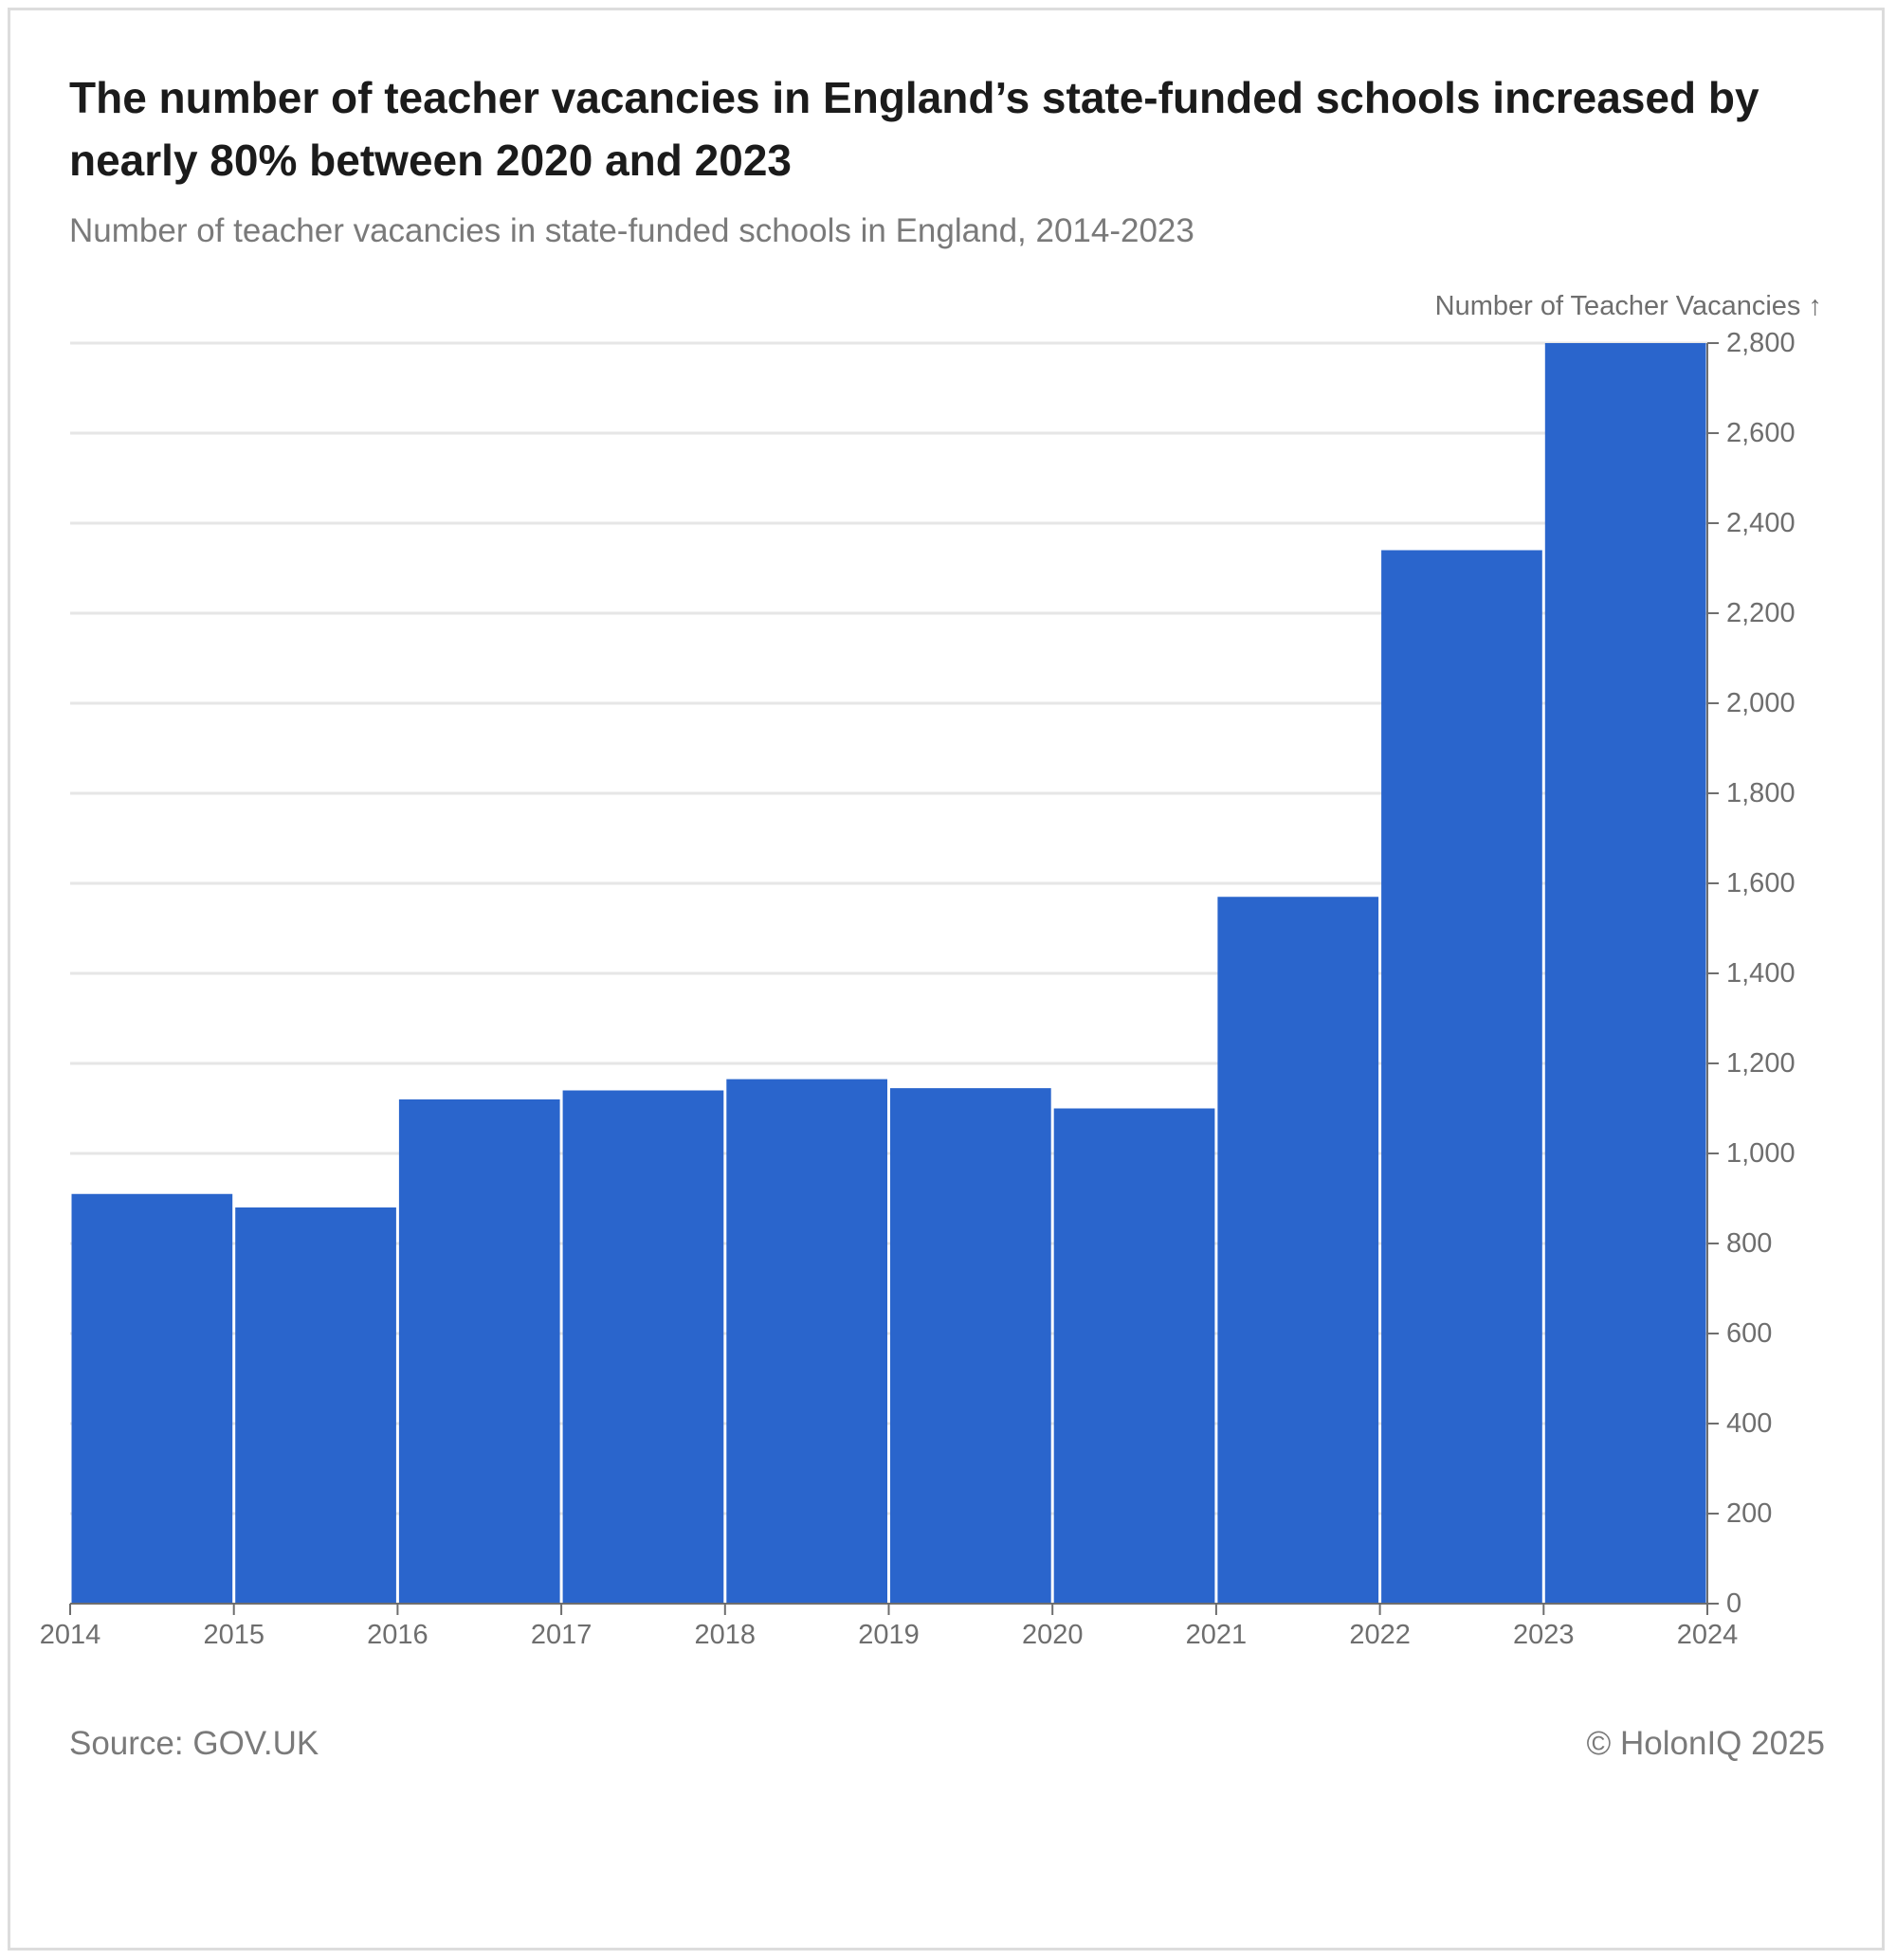  What do you see at coordinates (1708, 1635) in the screenshot?
I see `x-tick-label: 2024` at bounding box center [1708, 1635].